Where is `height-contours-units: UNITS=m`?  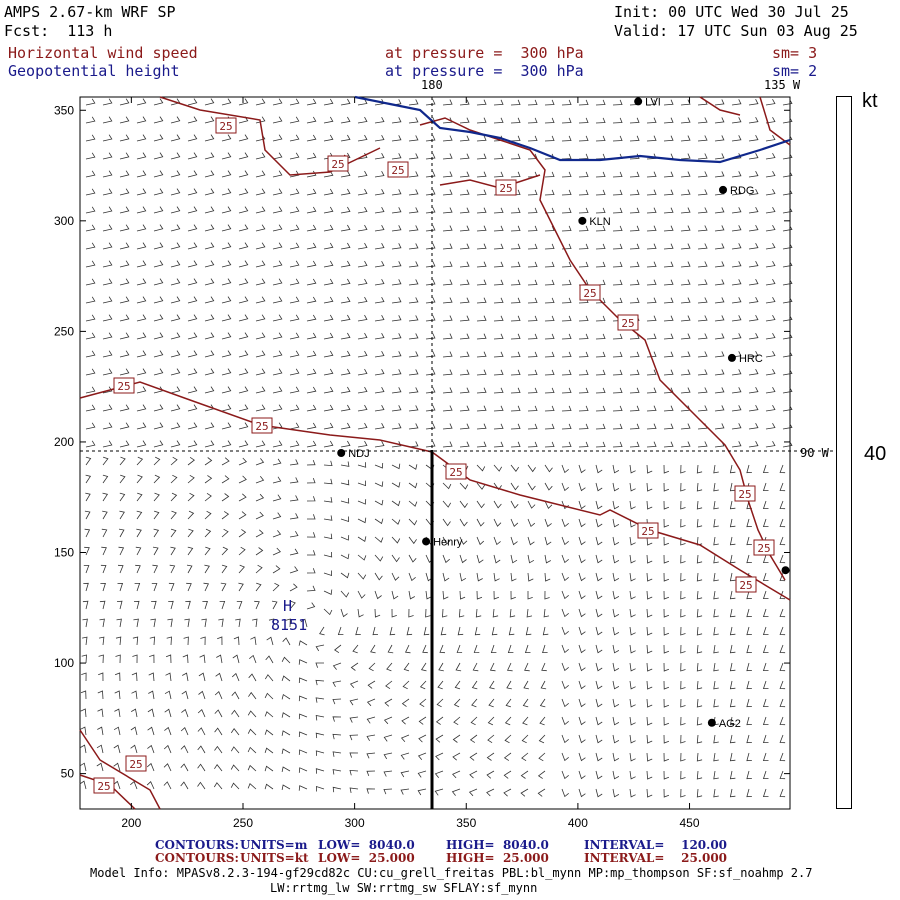 height-contours-units: UNITS=m is located at coordinates (274, 845).